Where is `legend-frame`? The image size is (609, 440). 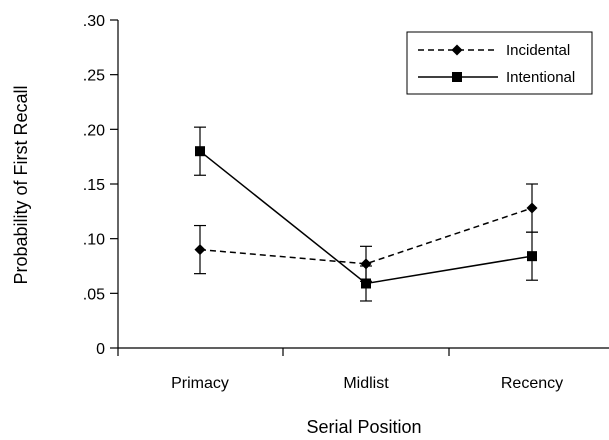 legend-frame is located at coordinates (499, 63).